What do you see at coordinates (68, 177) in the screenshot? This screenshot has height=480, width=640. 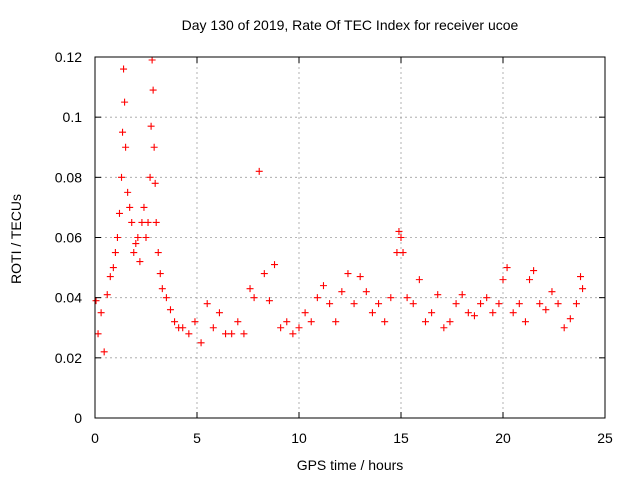 I see `y-tick-label: 0.08` at bounding box center [68, 177].